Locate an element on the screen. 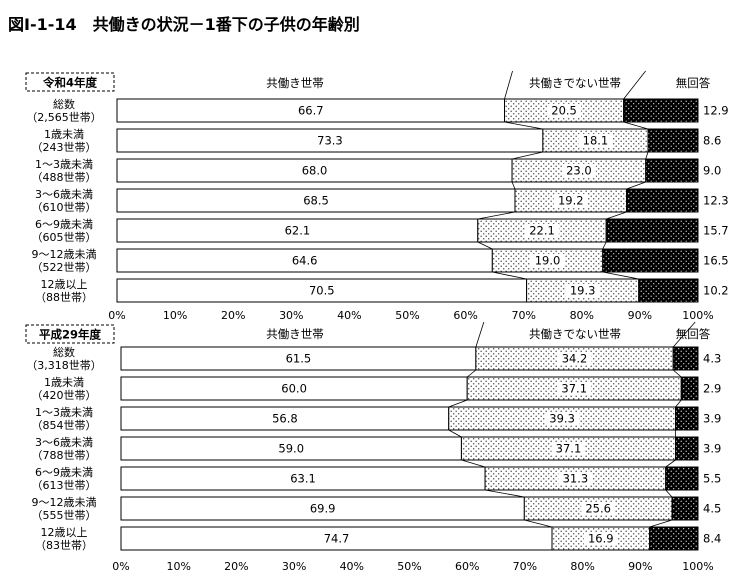 This screenshot has width=750, height=588. category-label: 総数 is located at coordinates (64, 104).